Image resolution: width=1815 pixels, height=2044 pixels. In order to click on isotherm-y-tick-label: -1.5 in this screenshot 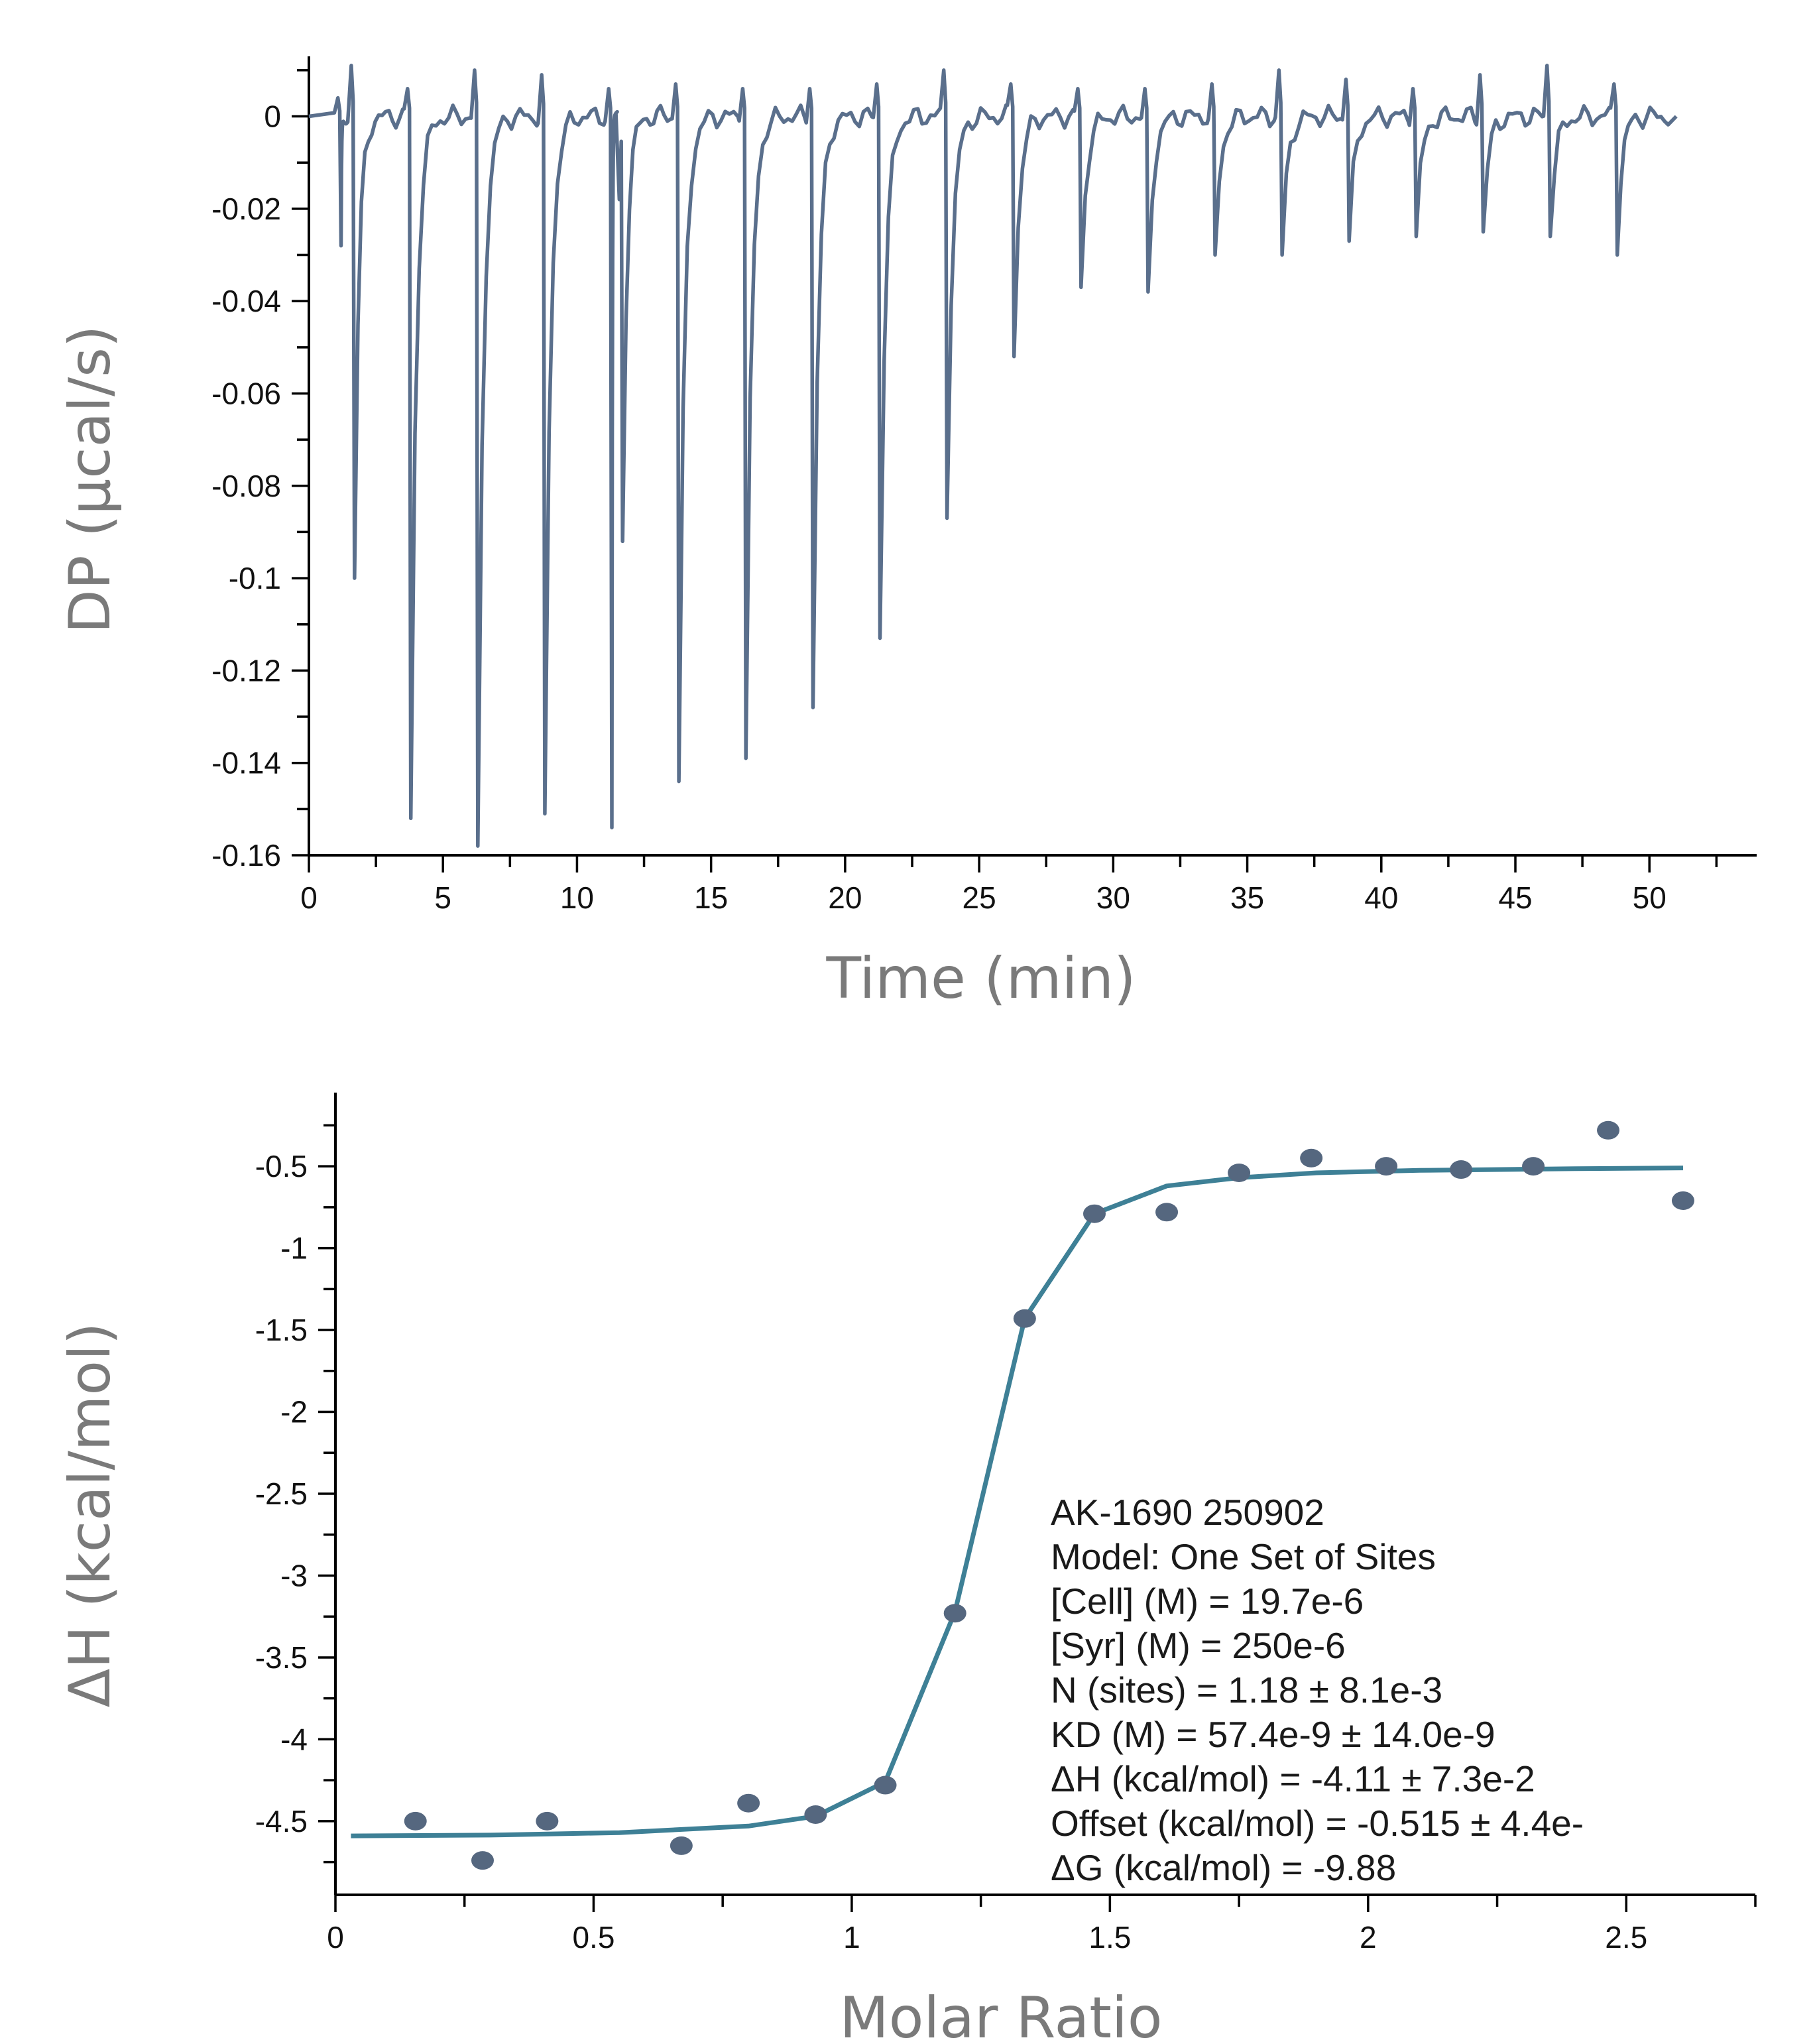, I will do `click(281, 1330)`.